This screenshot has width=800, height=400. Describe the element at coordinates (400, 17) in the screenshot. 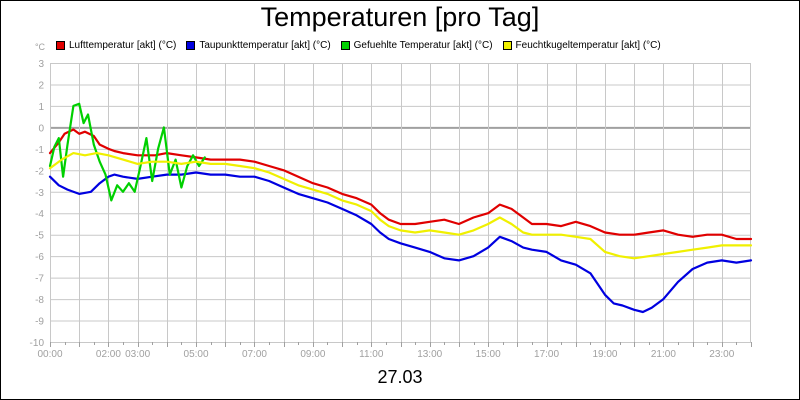

I see `chart-title: Temperaturen [pro Tag]` at that location.